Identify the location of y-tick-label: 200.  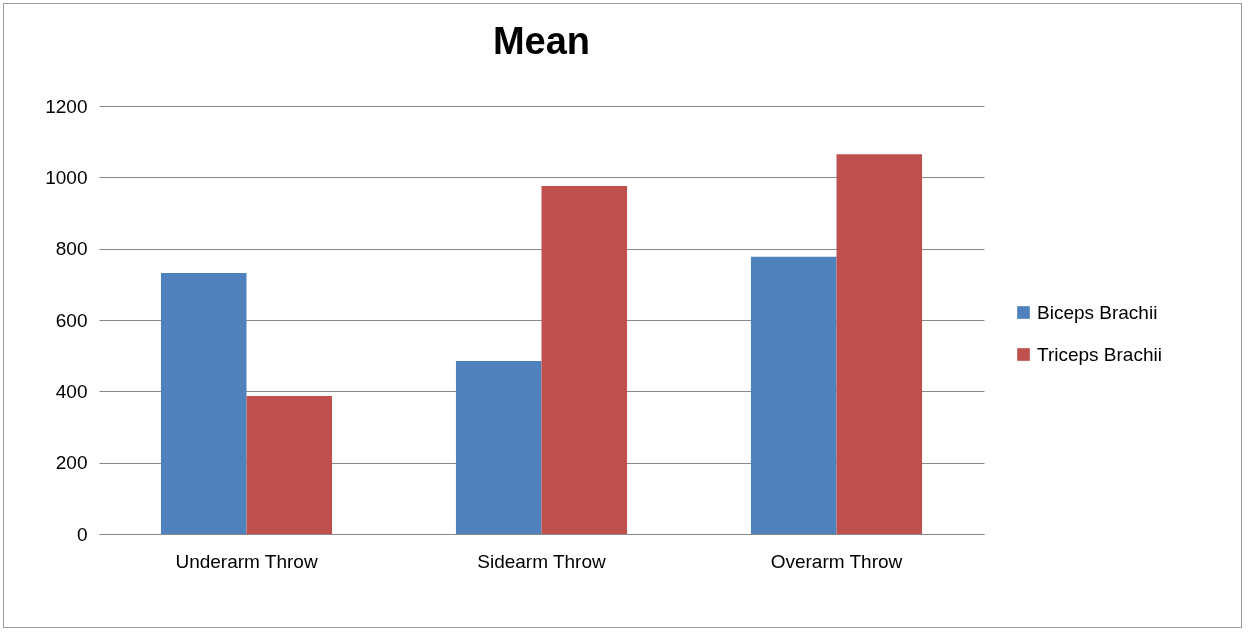
(71, 463).